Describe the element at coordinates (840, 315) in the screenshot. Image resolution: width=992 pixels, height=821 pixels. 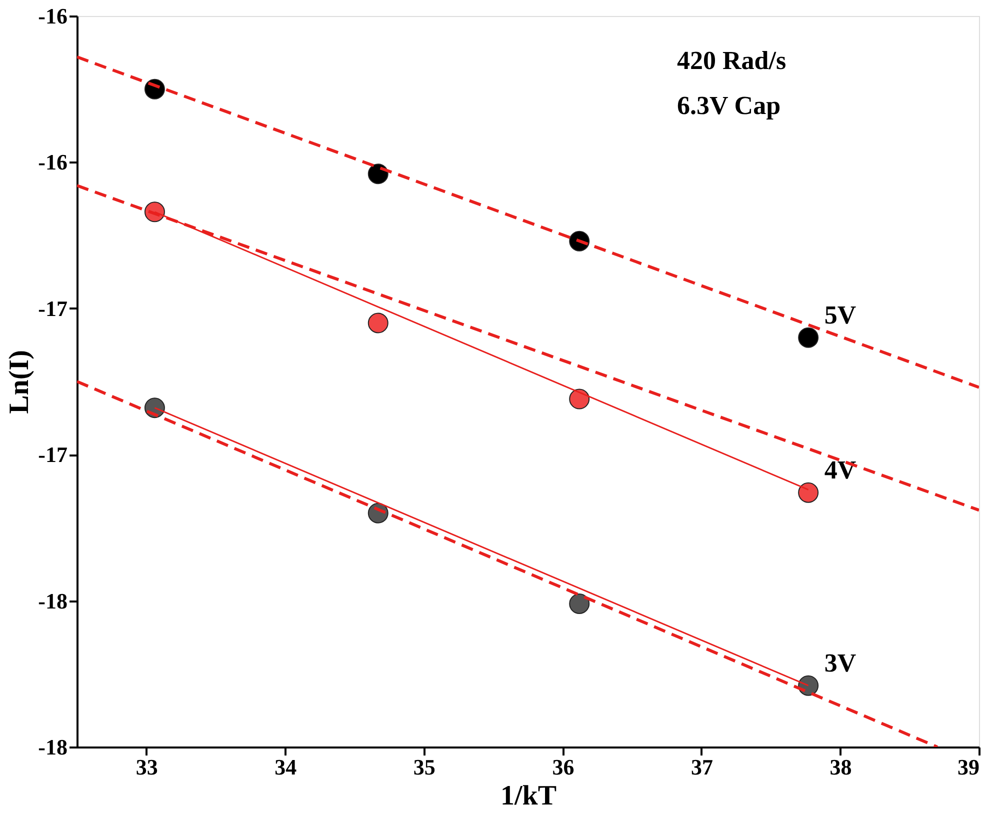
I see `series-label: 5V` at that location.